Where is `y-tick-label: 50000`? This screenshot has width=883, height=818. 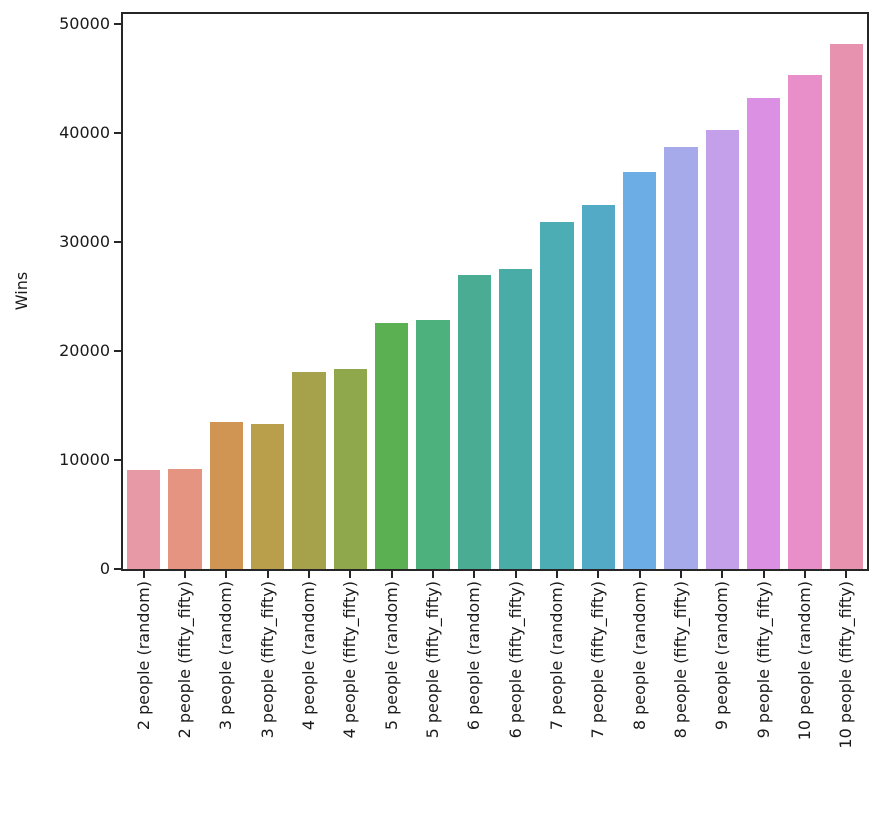 y-tick-label: 50000 is located at coordinates (84, 23).